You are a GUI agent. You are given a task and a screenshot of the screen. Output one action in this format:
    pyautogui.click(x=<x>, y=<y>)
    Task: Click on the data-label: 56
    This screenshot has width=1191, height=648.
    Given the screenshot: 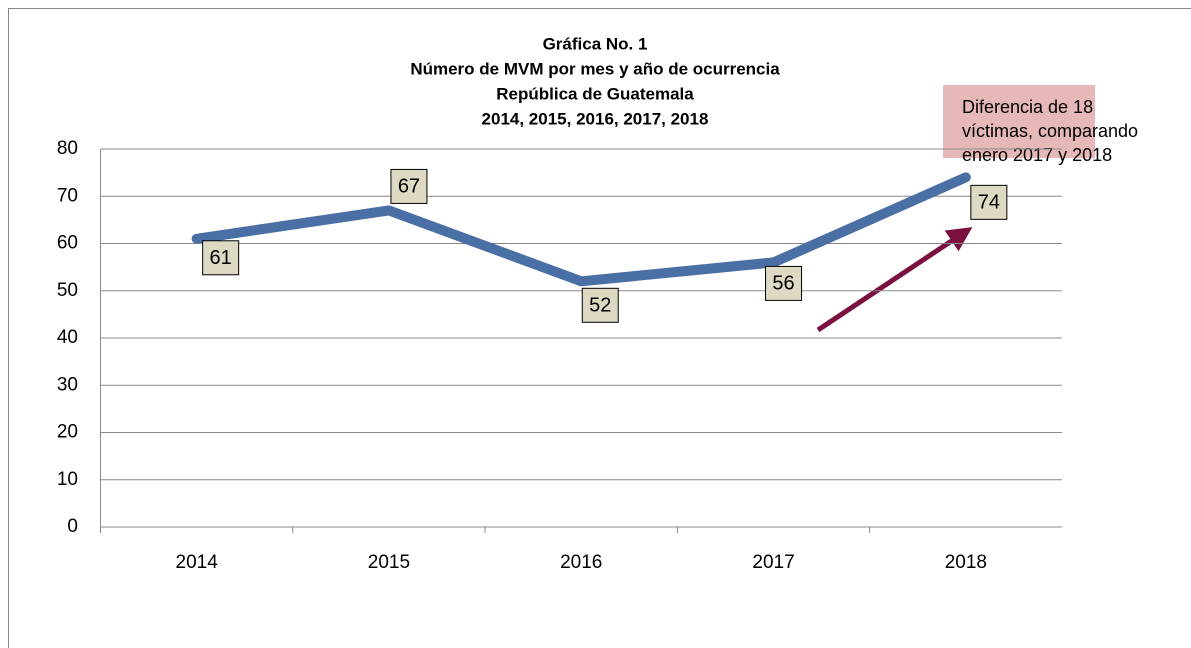 What is the action you would take?
    pyautogui.click(x=783, y=284)
    